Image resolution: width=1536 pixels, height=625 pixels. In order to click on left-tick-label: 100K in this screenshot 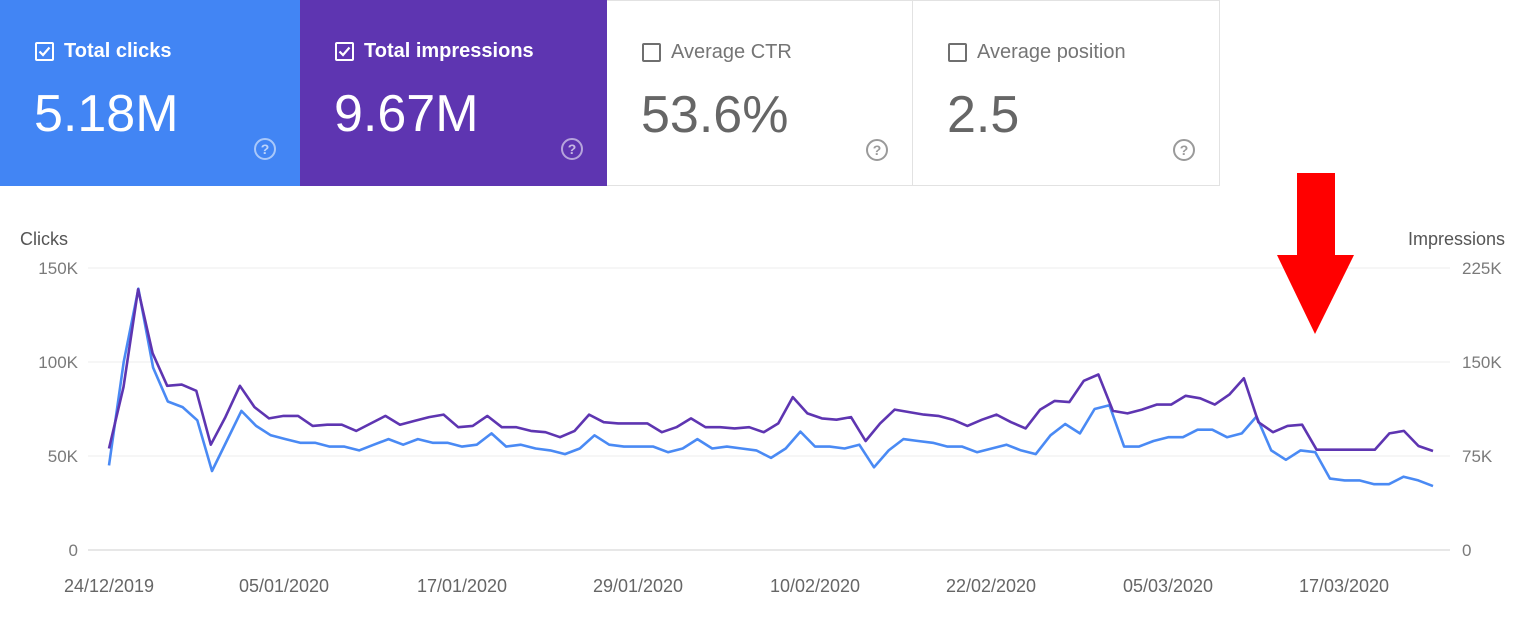, I will do `click(58, 362)`.